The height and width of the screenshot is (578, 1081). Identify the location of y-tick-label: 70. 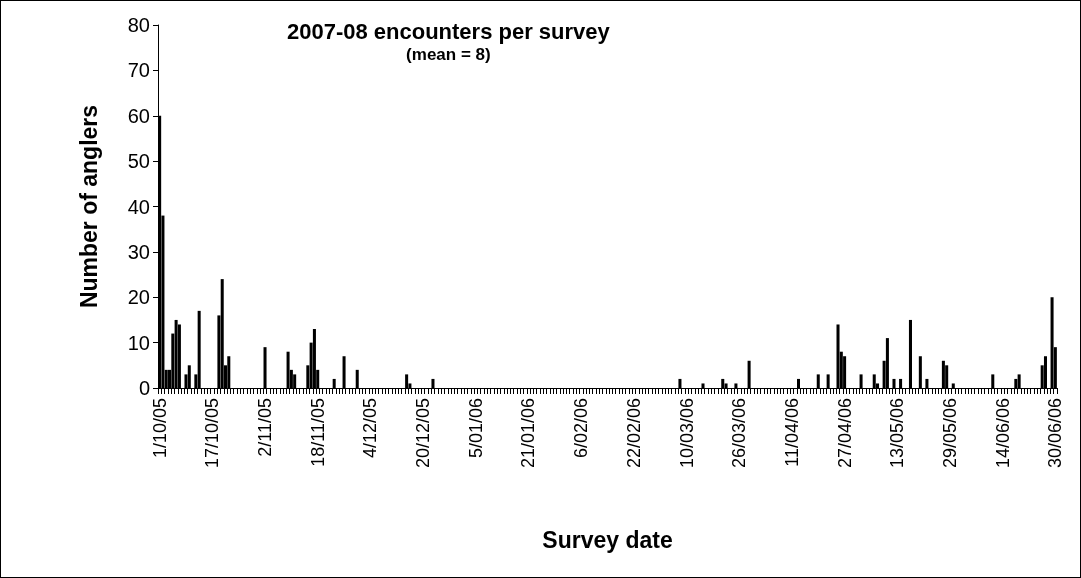
(138, 70).